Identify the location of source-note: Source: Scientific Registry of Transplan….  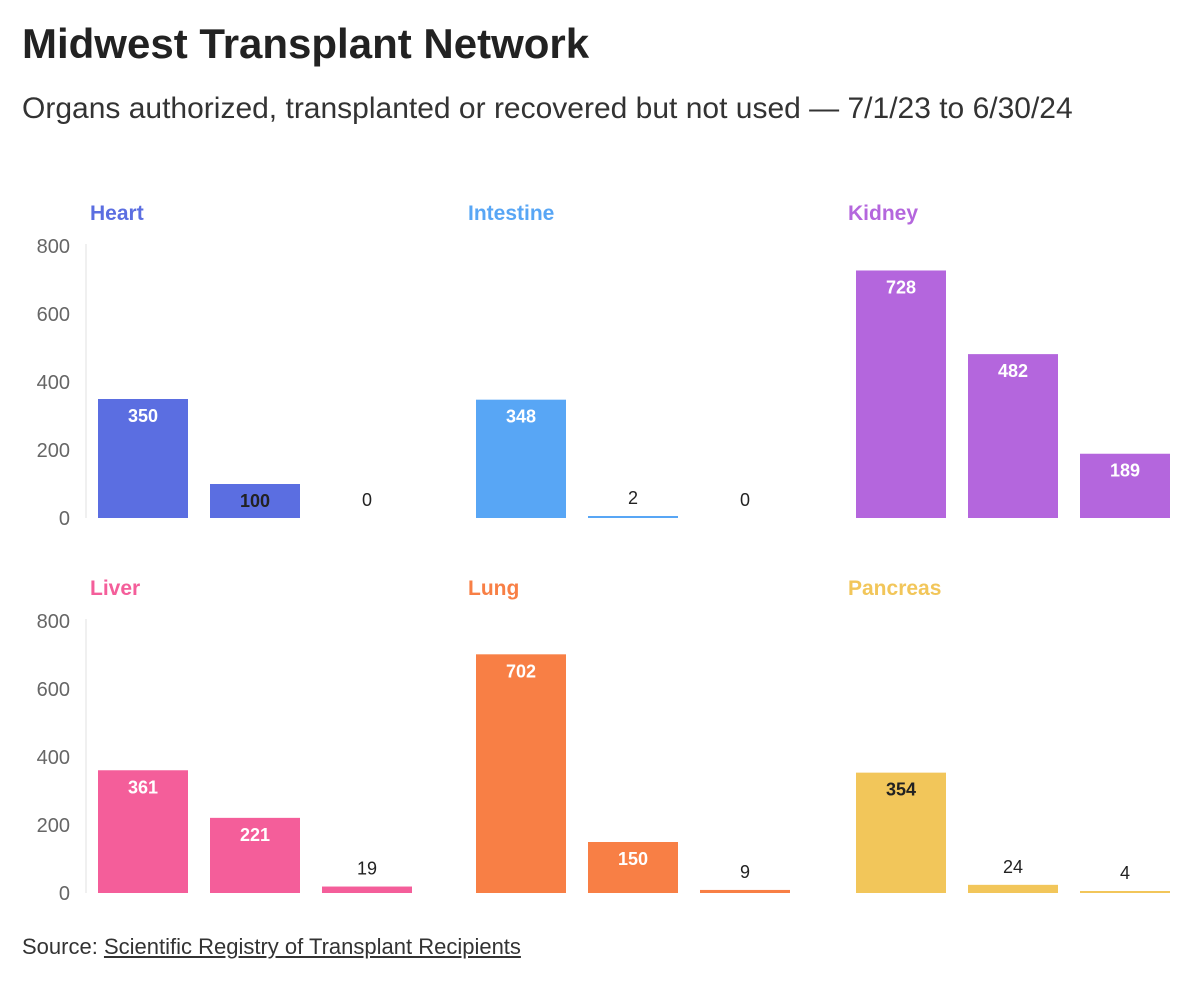
(271, 947).